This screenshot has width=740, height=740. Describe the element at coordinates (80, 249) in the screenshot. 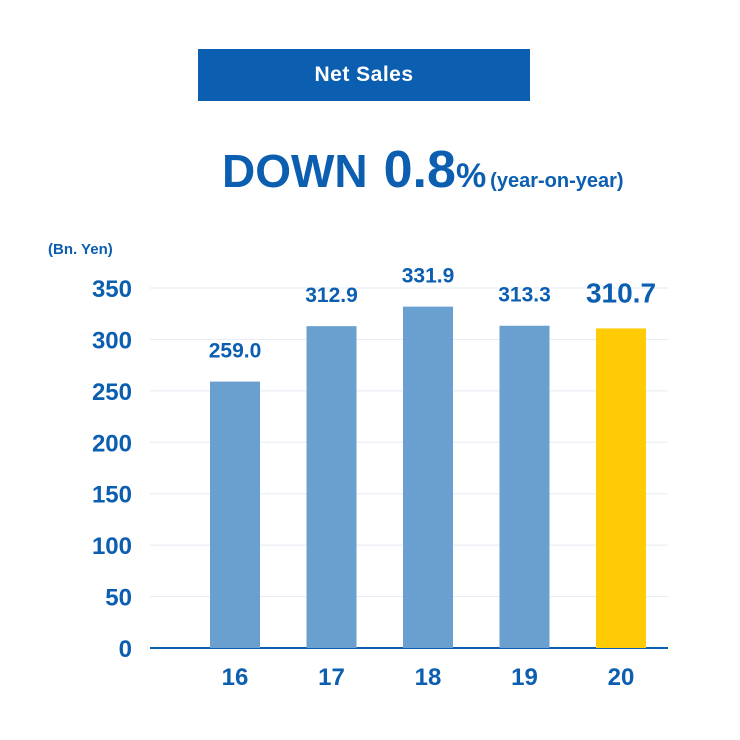

I see `y-axis-label: (Bn. Yen)` at that location.